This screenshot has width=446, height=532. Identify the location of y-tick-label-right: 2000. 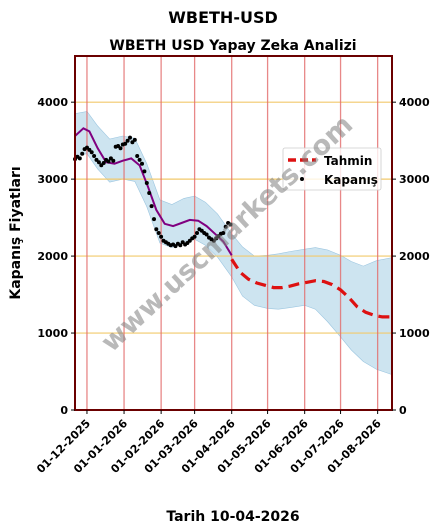
(414, 256).